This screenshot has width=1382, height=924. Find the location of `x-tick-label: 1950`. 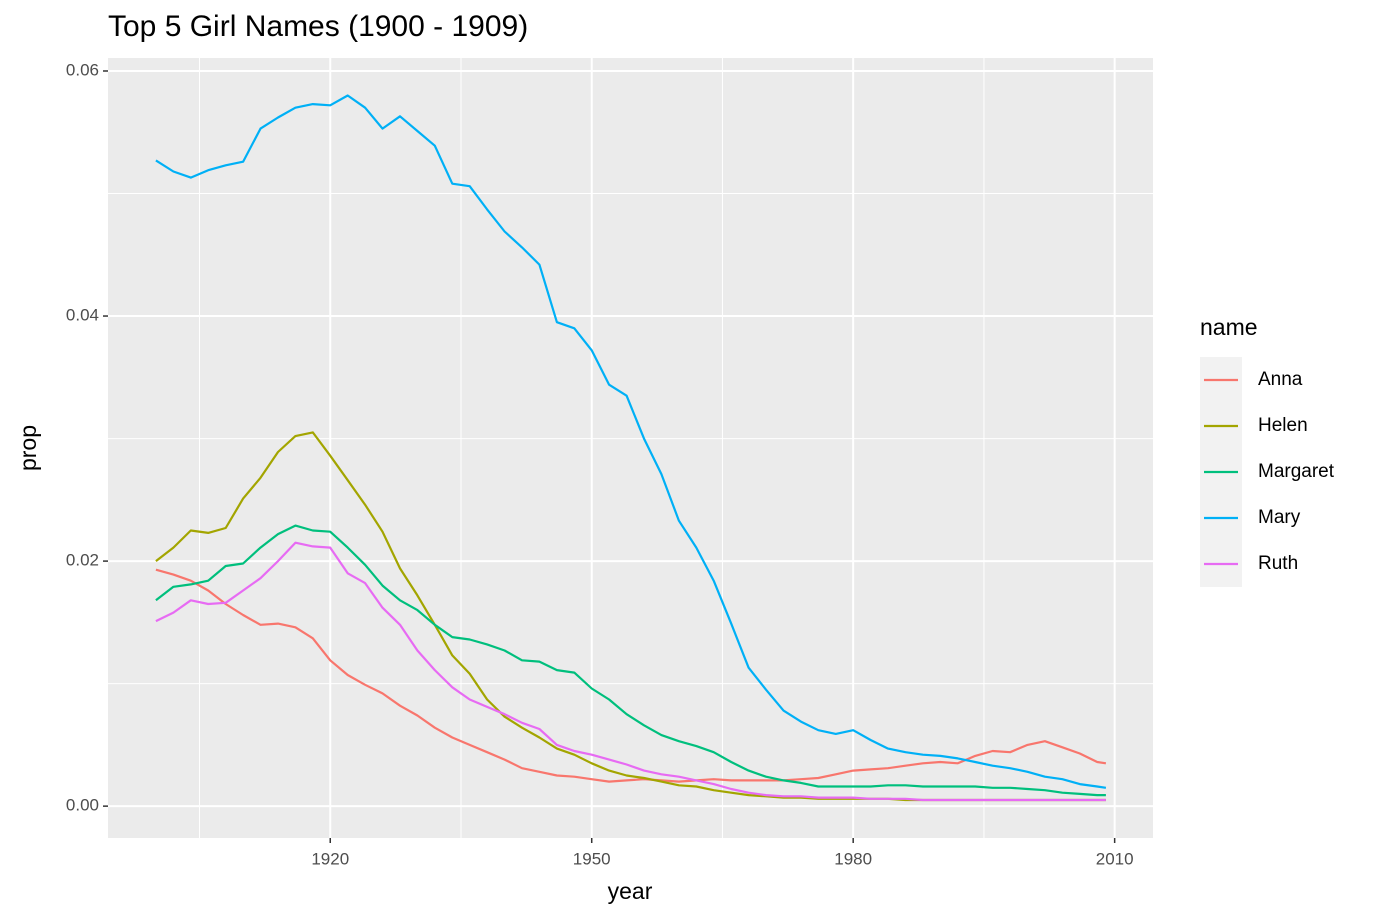

x-tick-label: 1950 is located at coordinates (592, 858).